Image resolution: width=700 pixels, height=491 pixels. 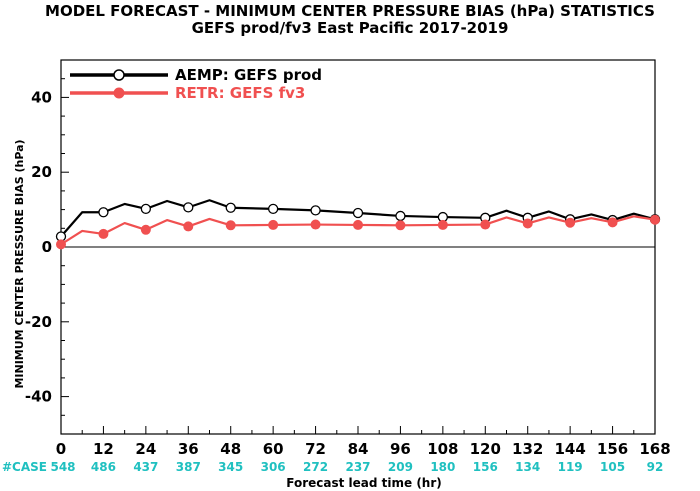 I want to click on plot-series, so click(x=358, y=224).